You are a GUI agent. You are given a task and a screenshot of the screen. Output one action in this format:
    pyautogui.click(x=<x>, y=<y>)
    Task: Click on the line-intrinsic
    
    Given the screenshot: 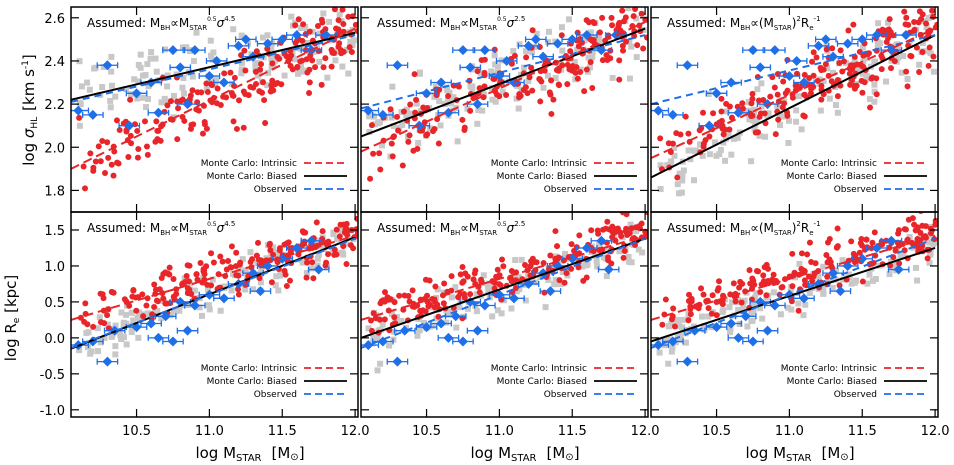 What is the action you would take?
    pyautogui.click(x=213, y=277)
    